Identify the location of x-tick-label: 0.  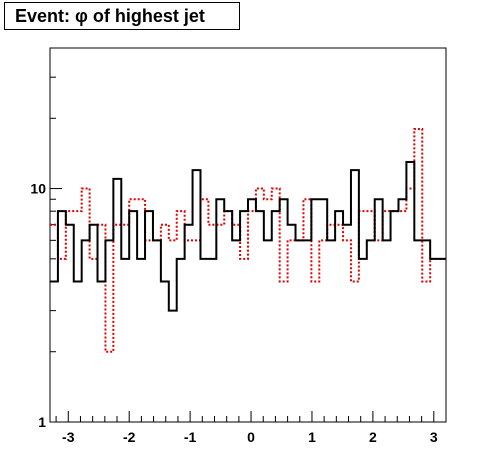
(251, 437).